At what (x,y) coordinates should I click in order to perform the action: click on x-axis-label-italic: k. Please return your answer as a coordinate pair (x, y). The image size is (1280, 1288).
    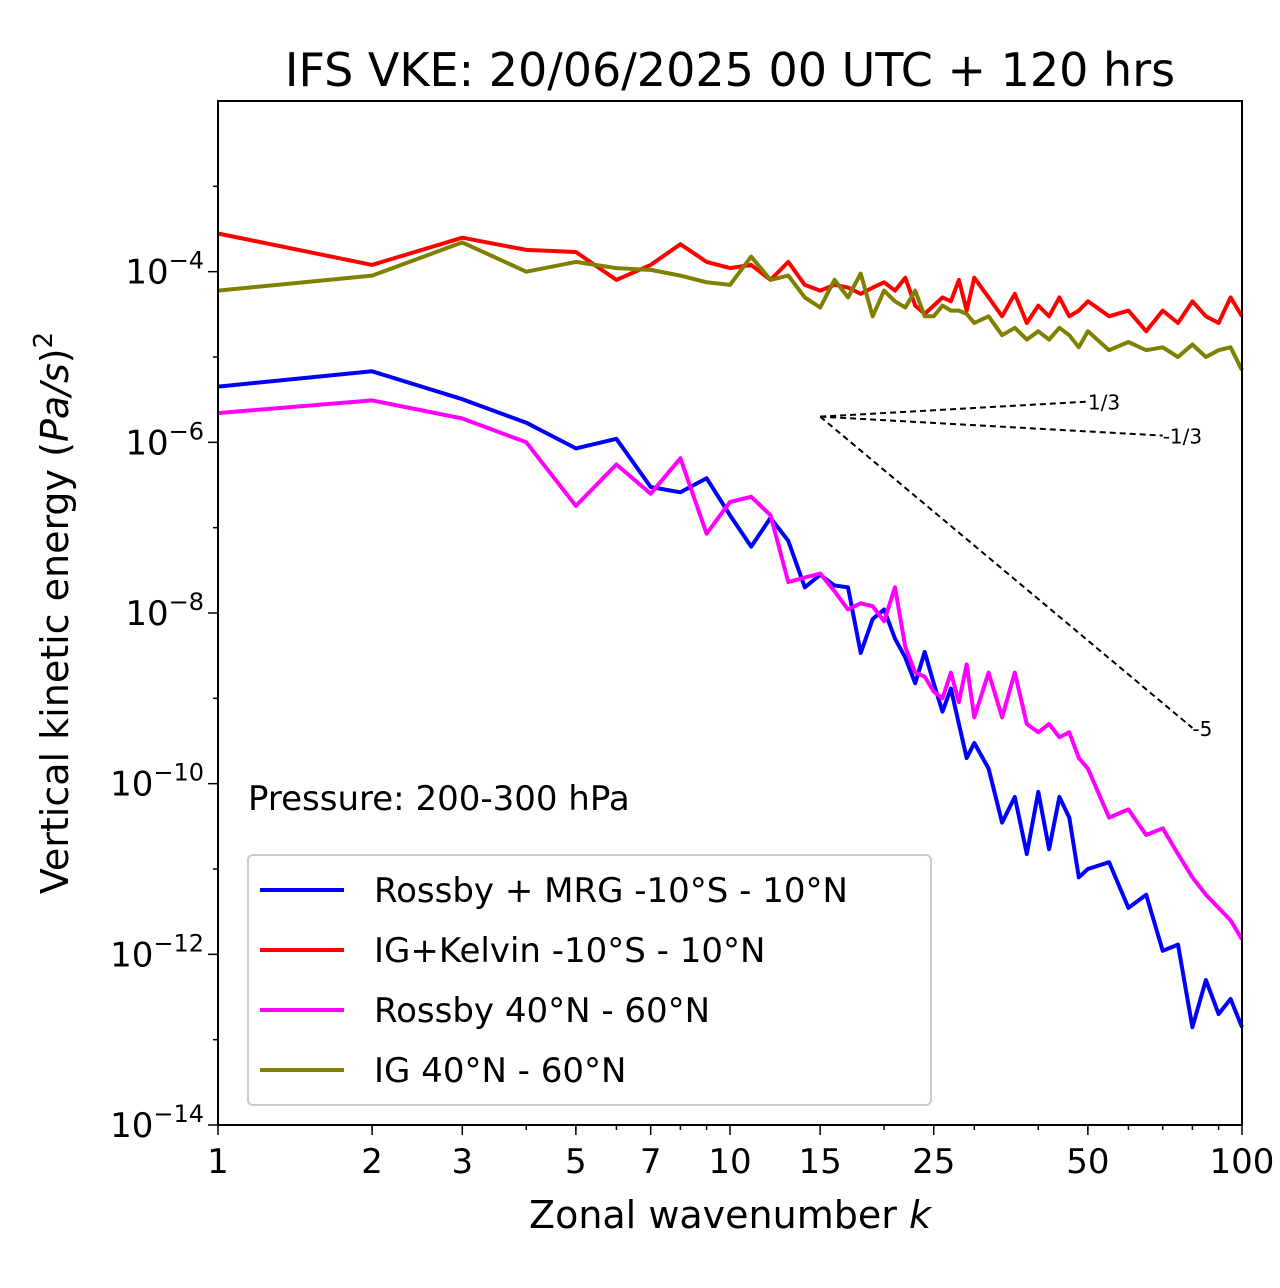
    Looking at the image, I should click on (921, 1215).